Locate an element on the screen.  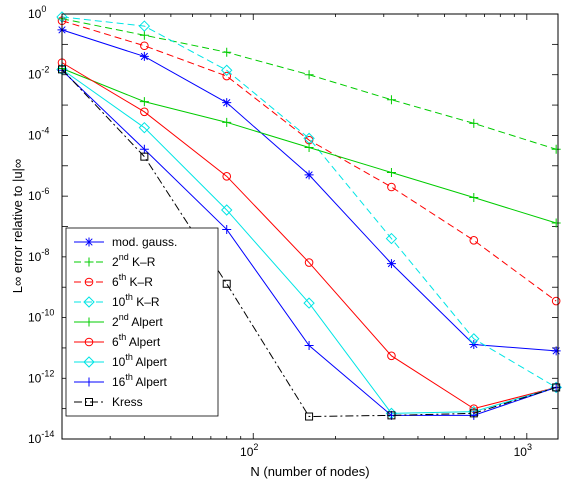
y-tick-label: 10⁻⁴ is located at coordinates (38, 133).